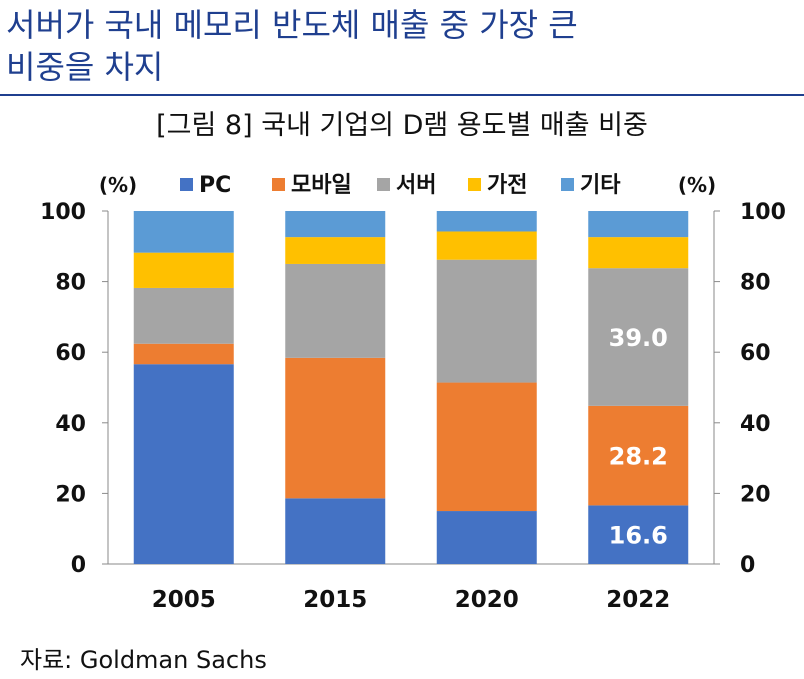 This screenshot has width=804, height=679. Describe the element at coordinates (70, 283) in the screenshot. I see `left-tick-label-4: 80` at that location.